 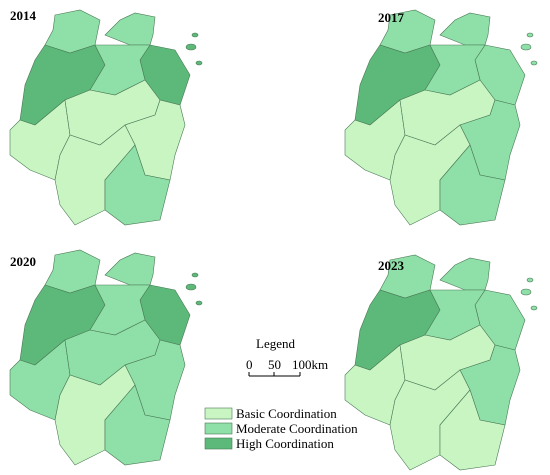 I want to click on legend-label: Basic Coordination, so click(x=286, y=413).